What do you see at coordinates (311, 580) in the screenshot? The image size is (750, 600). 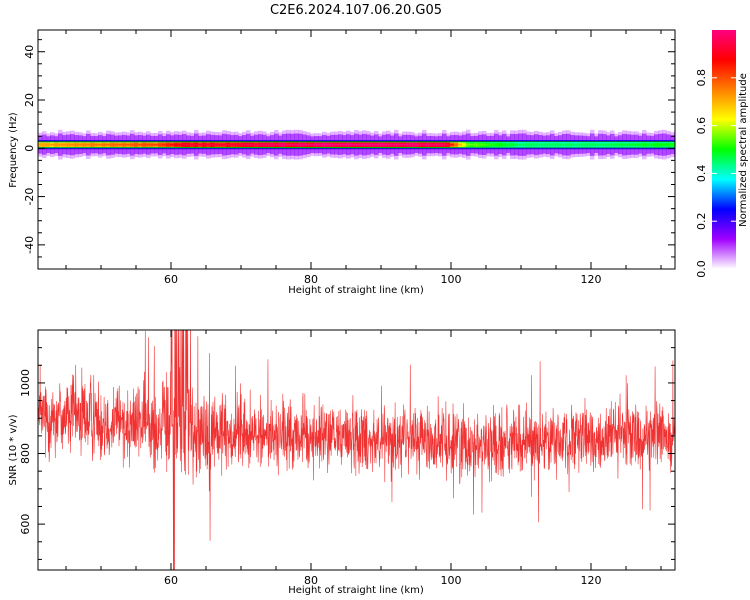 I see `snr-x-tick-label: 80` at bounding box center [311, 580].